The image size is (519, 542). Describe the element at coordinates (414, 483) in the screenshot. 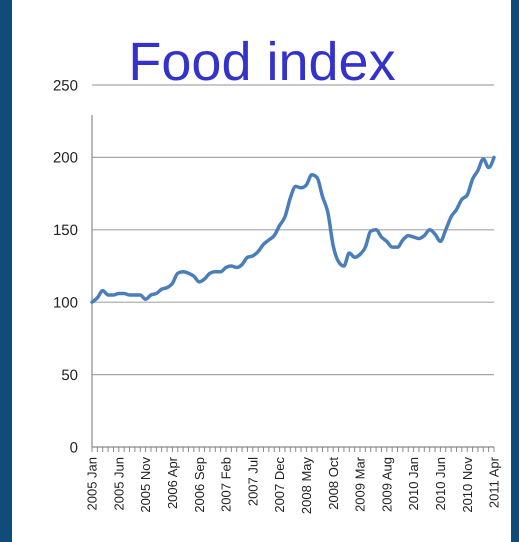

I see `x-tick-label: 2010 Jan` at that location.